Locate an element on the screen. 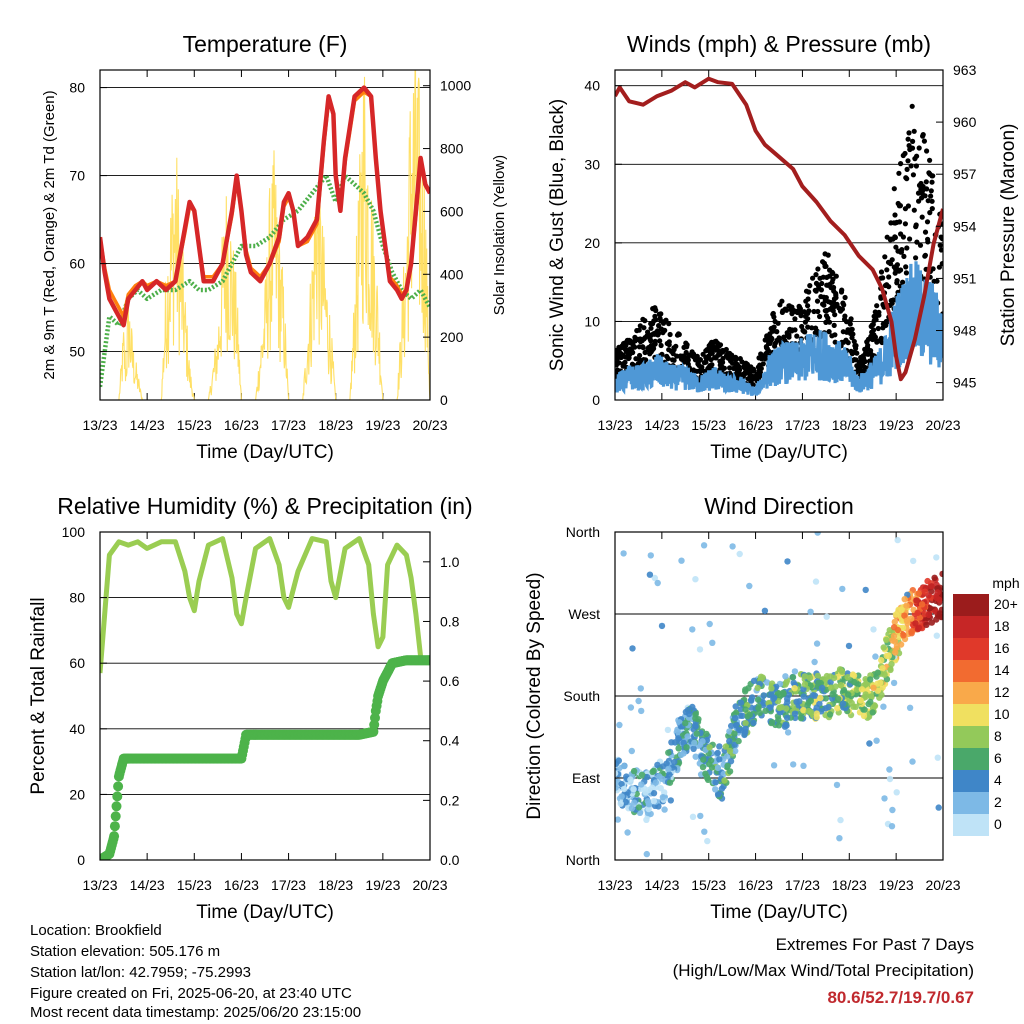  y2-tick-label: 960 is located at coordinates (965, 122).